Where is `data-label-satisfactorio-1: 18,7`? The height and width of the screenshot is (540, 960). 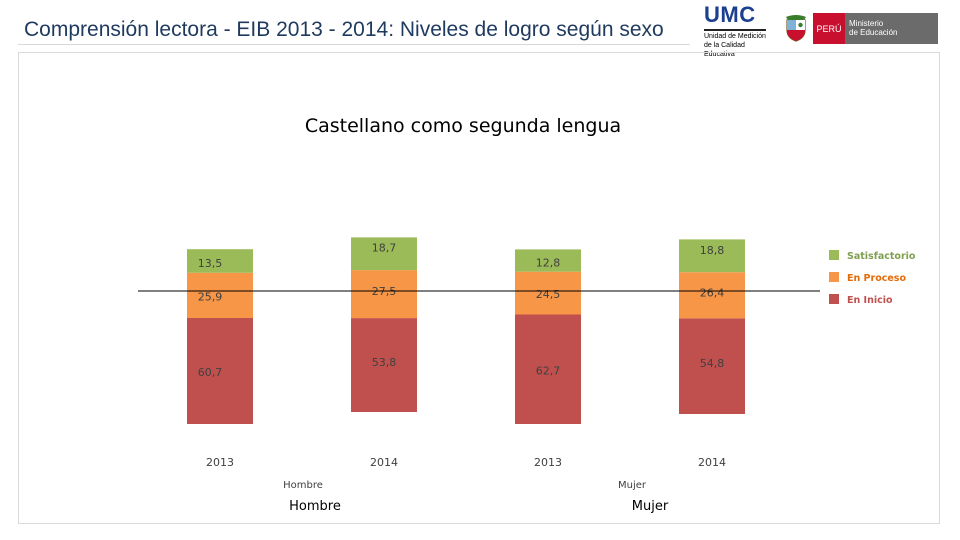 data-label-satisfactorio-1: 18,7 is located at coordinates (384, 248).